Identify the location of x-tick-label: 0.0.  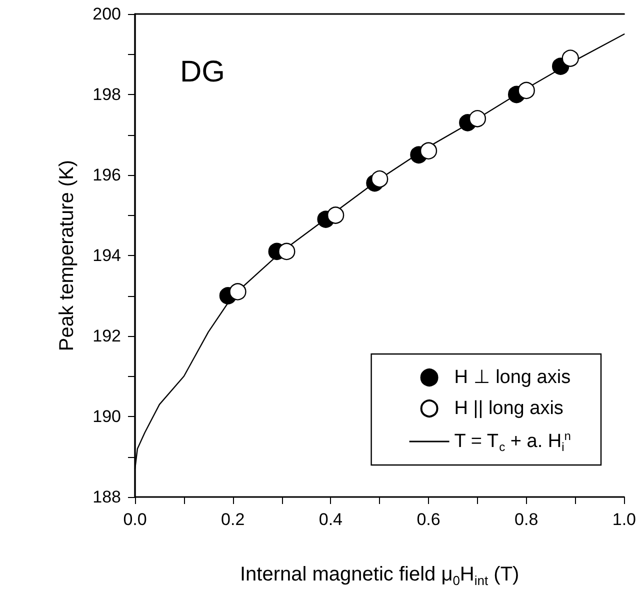
(135, 519).